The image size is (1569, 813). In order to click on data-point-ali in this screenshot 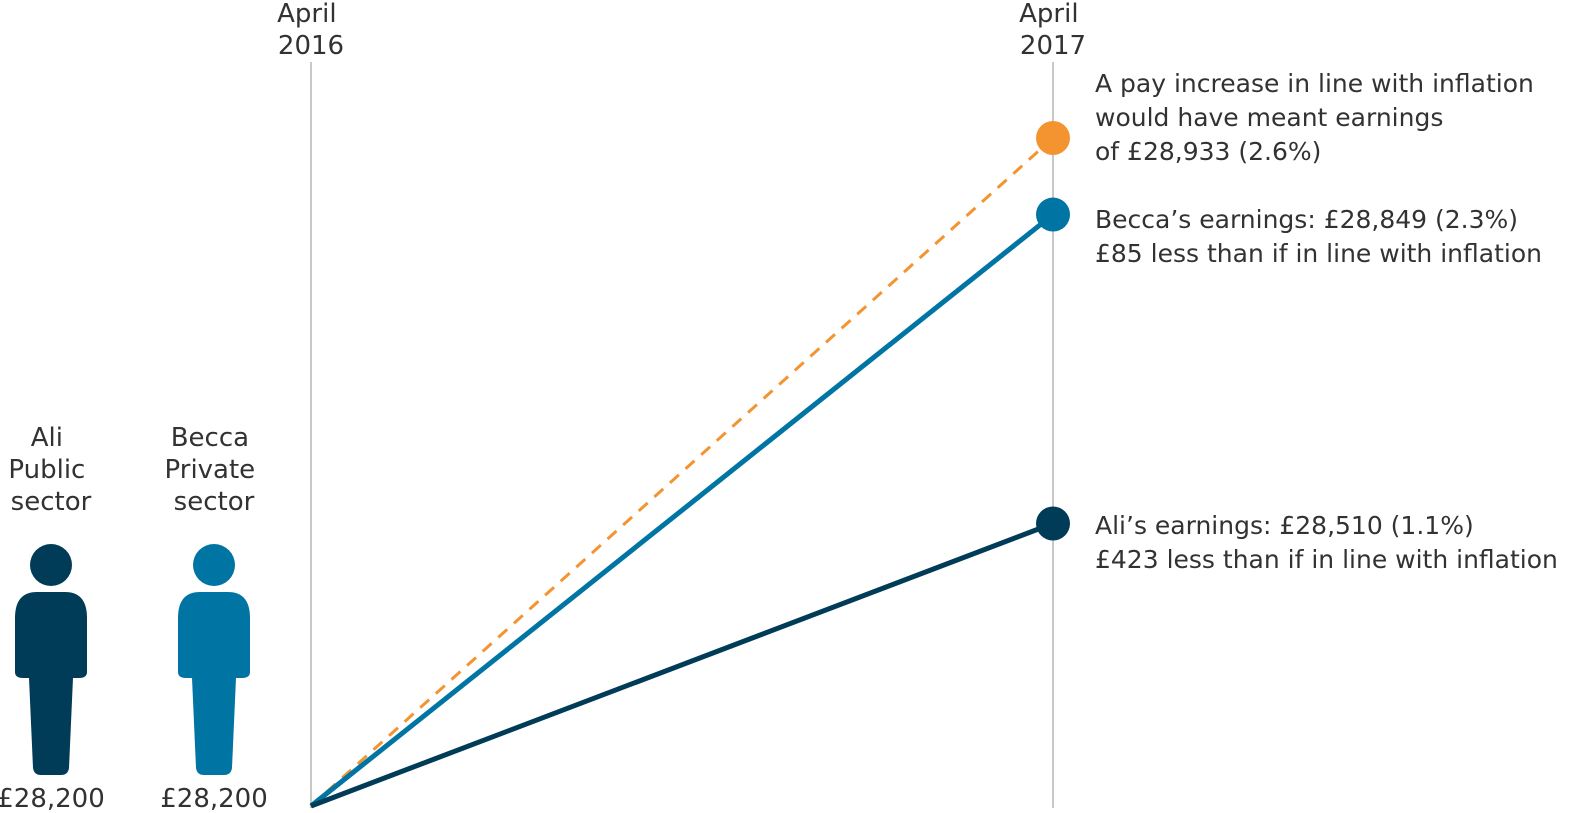, I will do `click(1053, 523)`.